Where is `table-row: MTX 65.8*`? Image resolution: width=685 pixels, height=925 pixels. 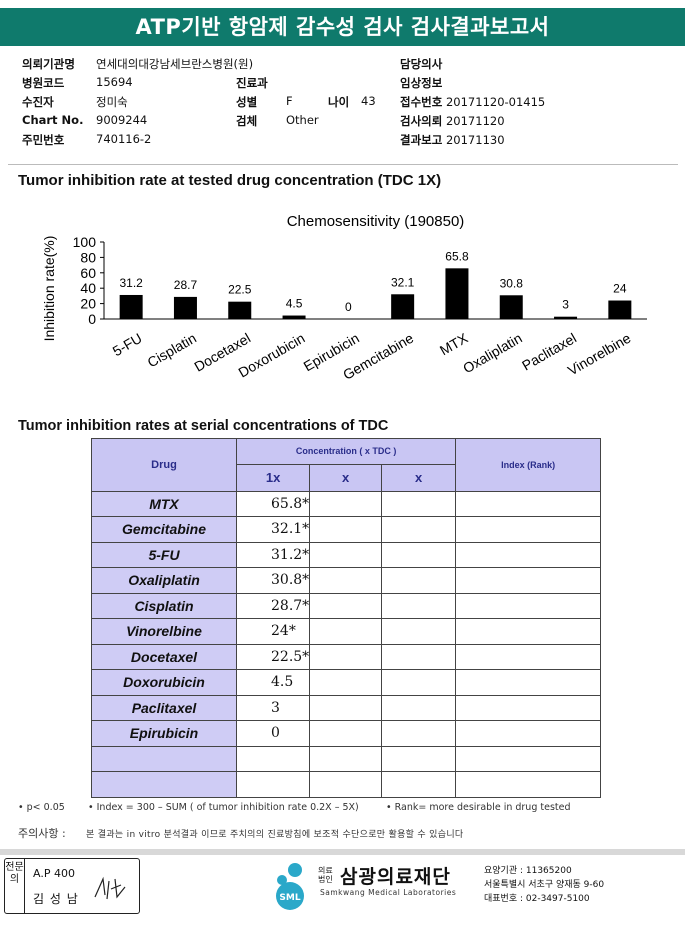 table-row: MTX 65.8* is located at coordinates (346, 503).